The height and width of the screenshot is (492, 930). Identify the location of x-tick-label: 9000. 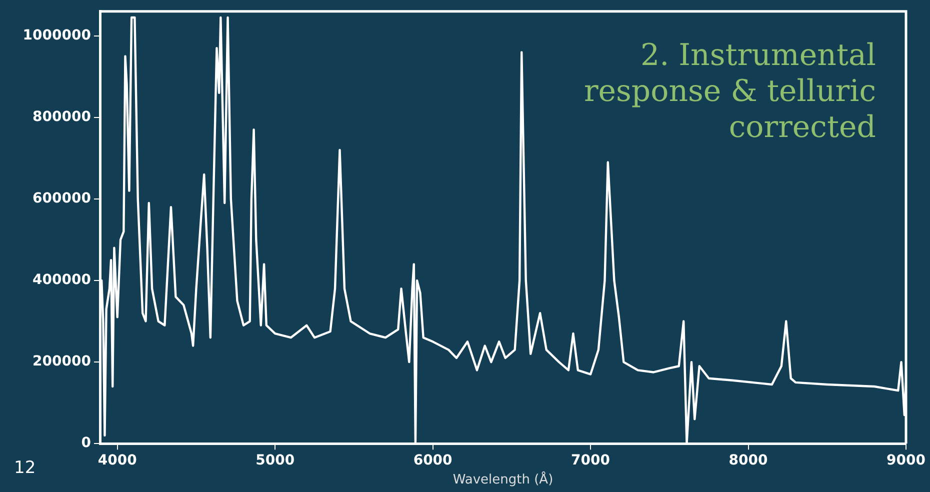
(906, 460).